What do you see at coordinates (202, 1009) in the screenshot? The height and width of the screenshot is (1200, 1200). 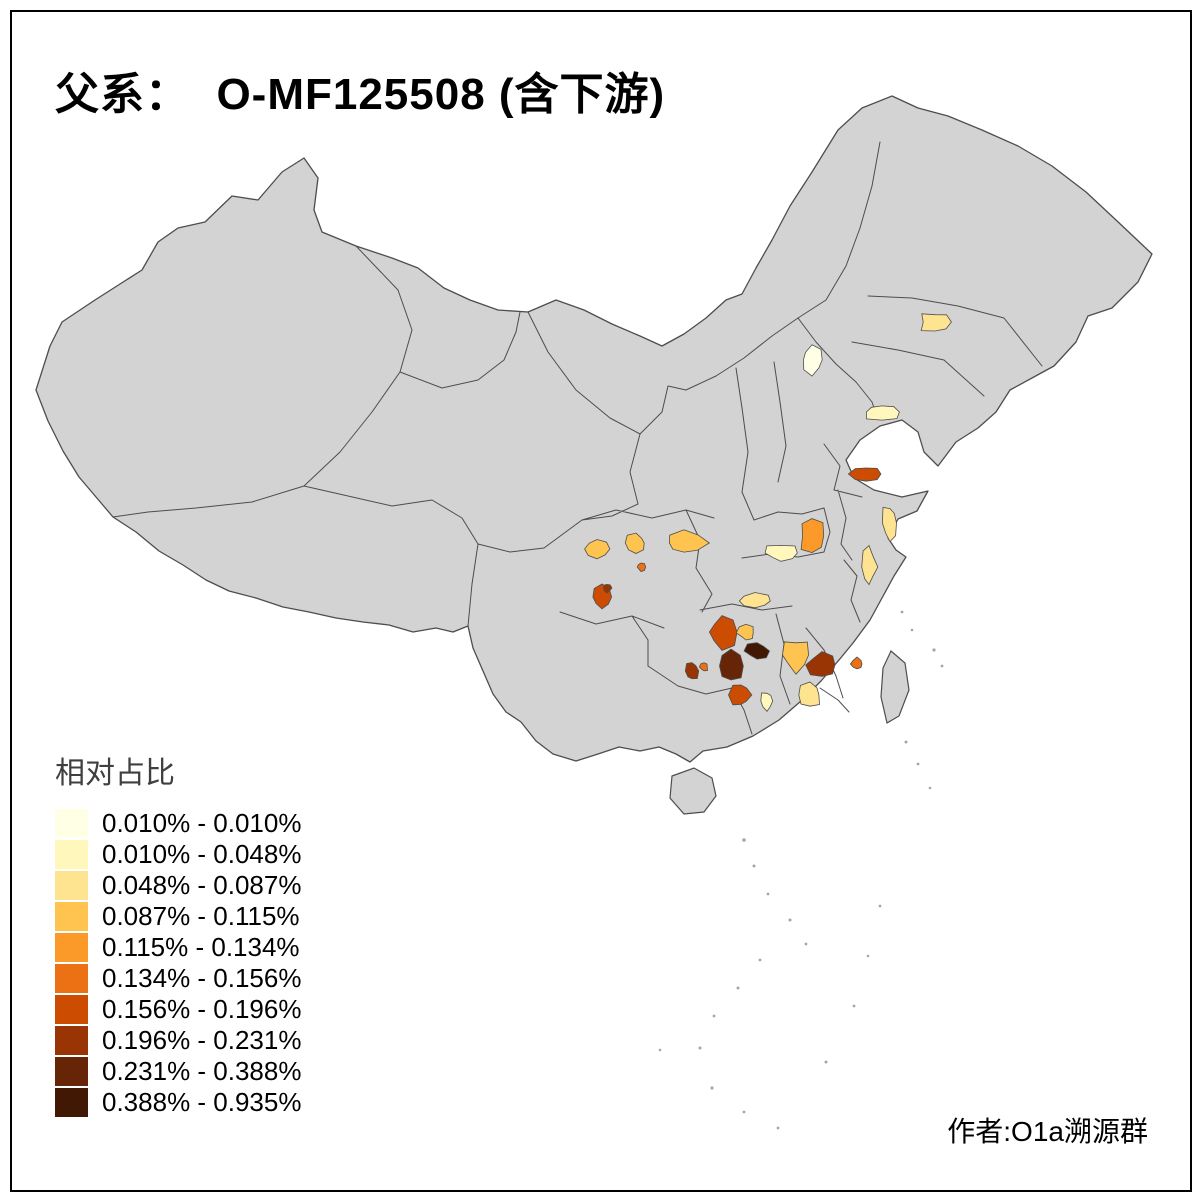 I see `legend-label: 0.156% - 0.196%` at bounding box center [202, 1009].